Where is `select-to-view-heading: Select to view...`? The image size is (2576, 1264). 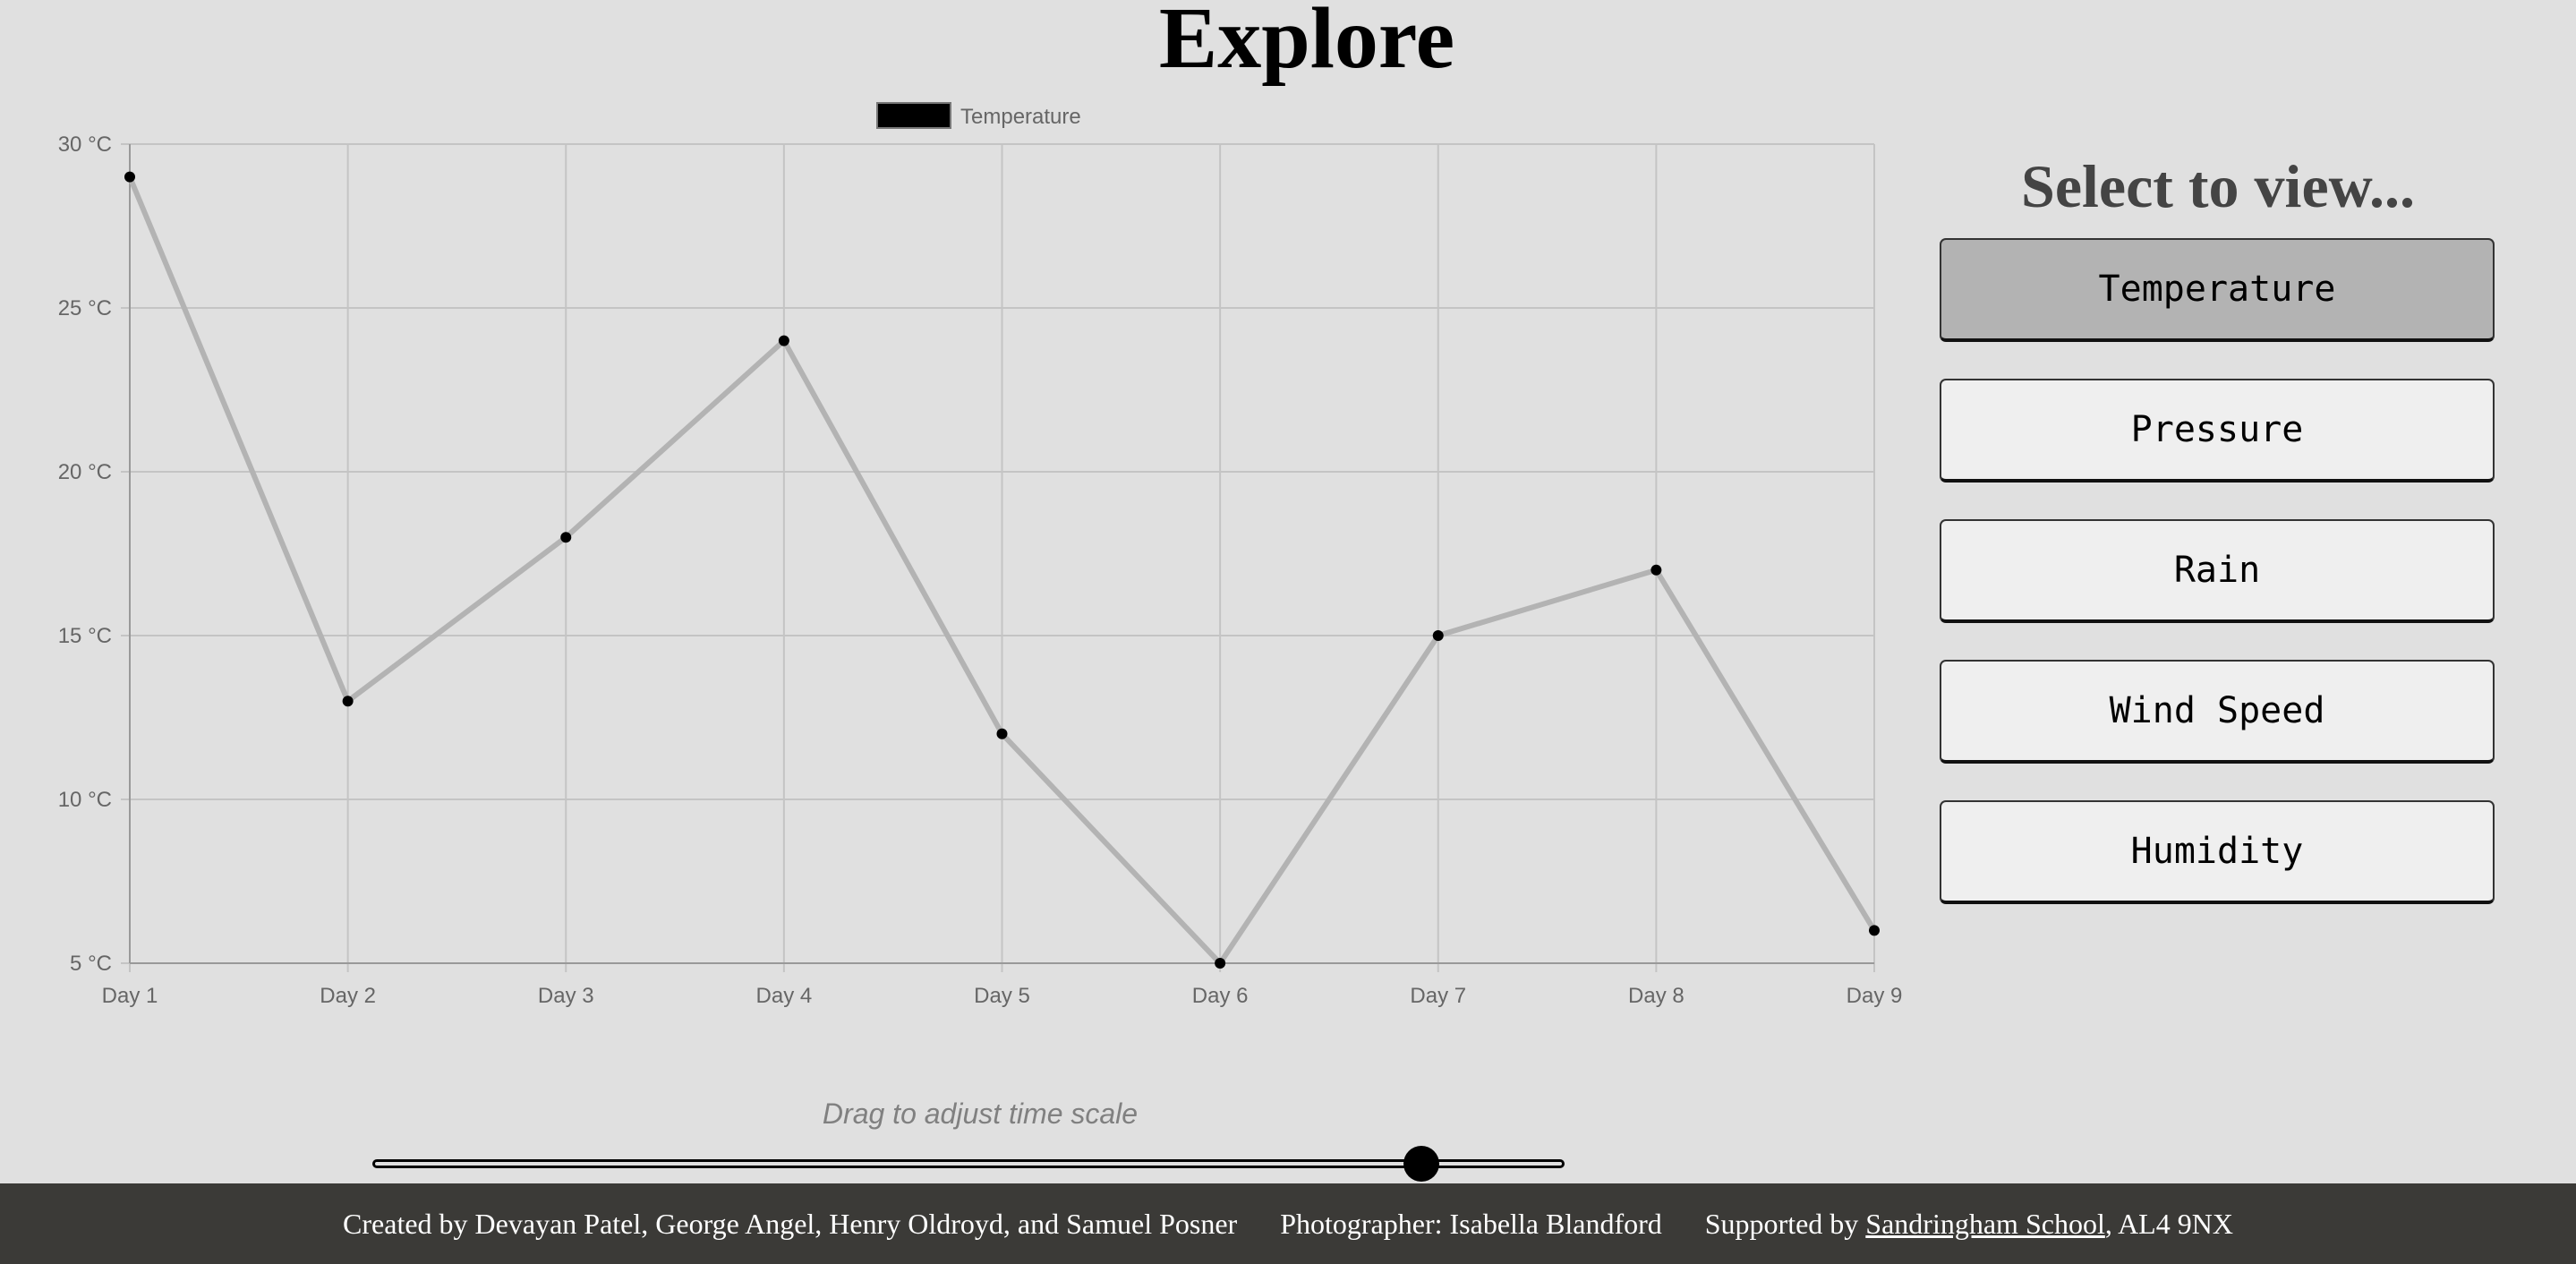 select-to-view-heading: Select to view... is located at coordinates (2218, 186).